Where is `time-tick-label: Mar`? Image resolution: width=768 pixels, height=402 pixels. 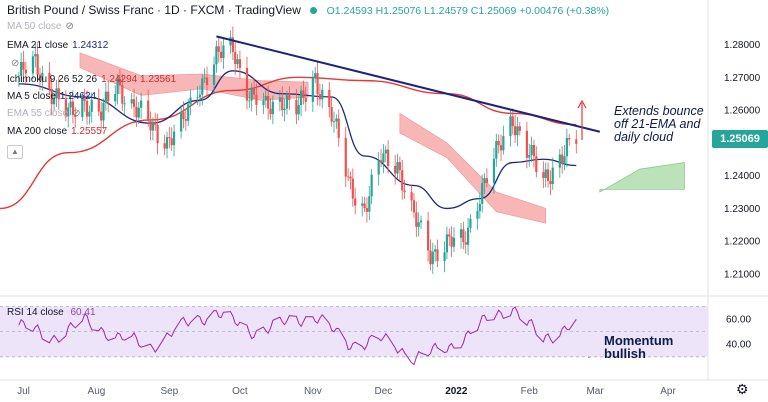
time-tick-label: Mar is located at coordinates (595, 391).